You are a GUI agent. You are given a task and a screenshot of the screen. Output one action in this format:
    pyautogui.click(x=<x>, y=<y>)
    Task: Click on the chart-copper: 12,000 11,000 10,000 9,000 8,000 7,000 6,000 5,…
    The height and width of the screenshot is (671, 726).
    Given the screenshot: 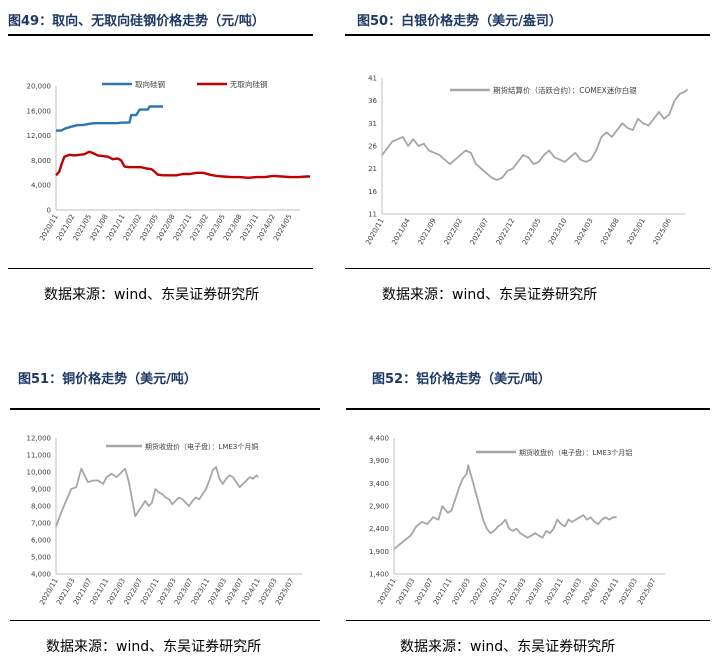 What is the action you would take?
    pyautogui.click(x=164, y=520)
    